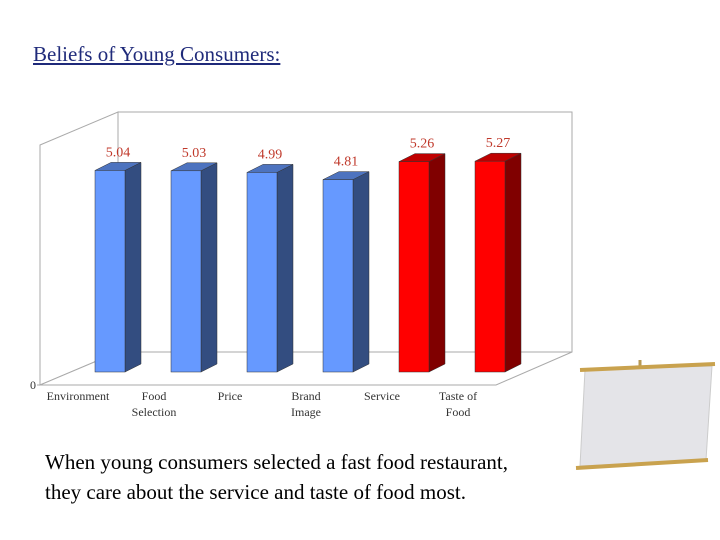 Image resolution: width=720 pixels, height=540 pixels. Describe the element at coordinates (194, 153) in the screenshot. I see `value-label: 5.03` at that location.